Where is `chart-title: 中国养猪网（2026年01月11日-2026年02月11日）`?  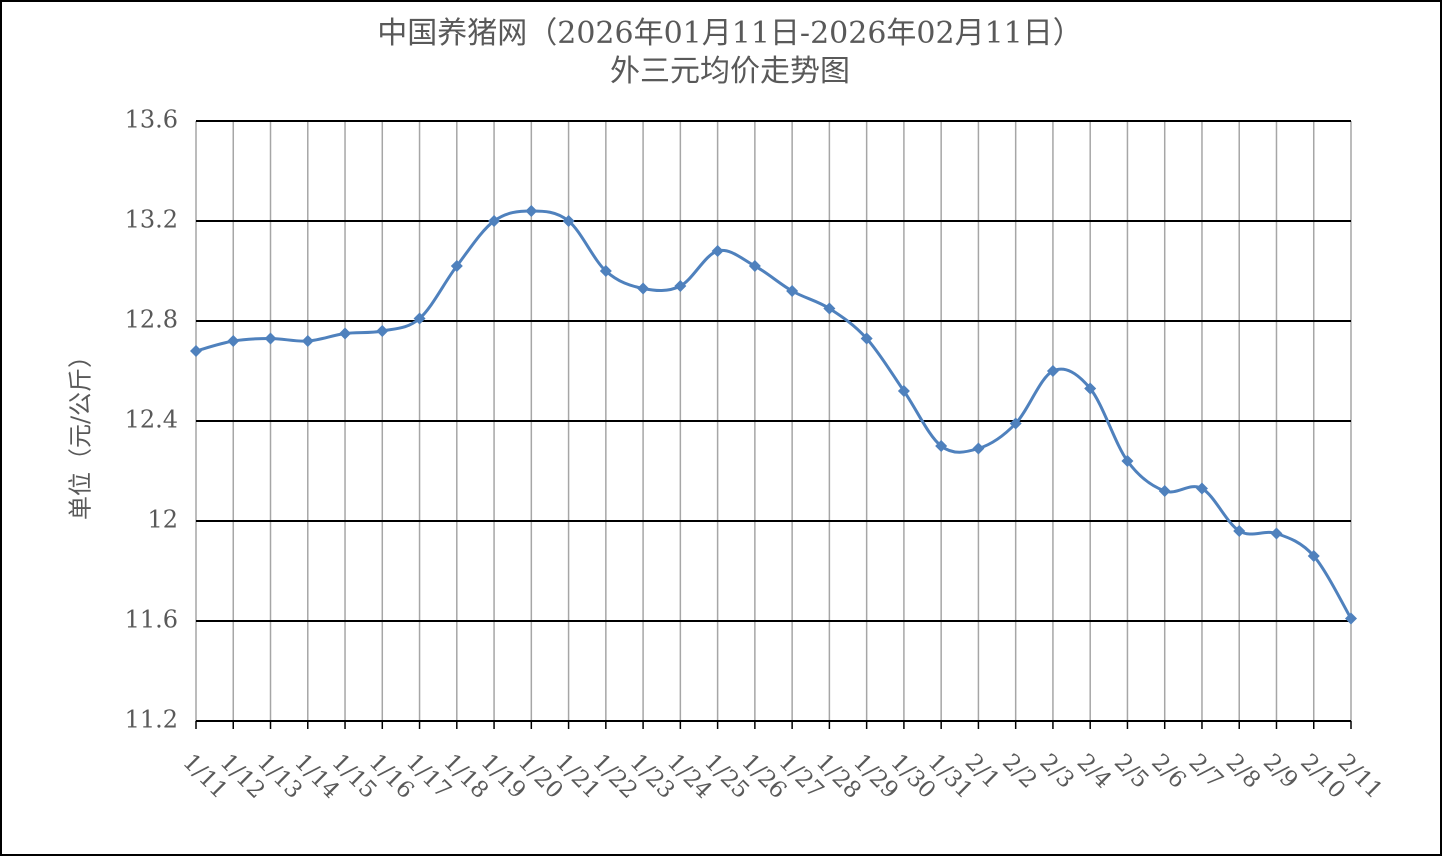
chart-title: 中国养猪网（2026年01月11日-2026年02月11日） is located at coordinates (730, 33).